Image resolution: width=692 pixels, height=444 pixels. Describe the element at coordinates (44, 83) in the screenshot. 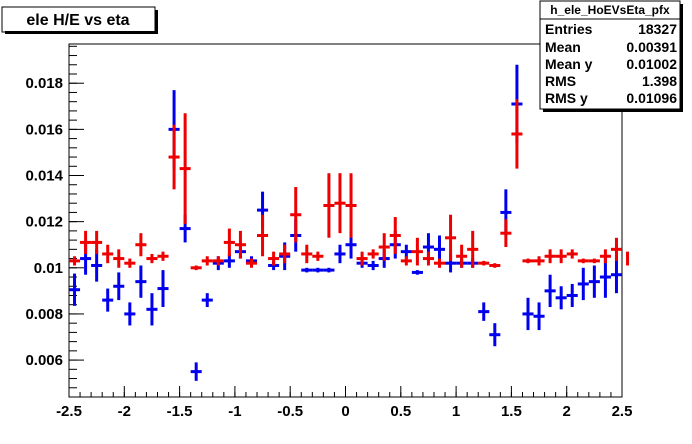

I see `y-tick-label: 0.018` at that location.